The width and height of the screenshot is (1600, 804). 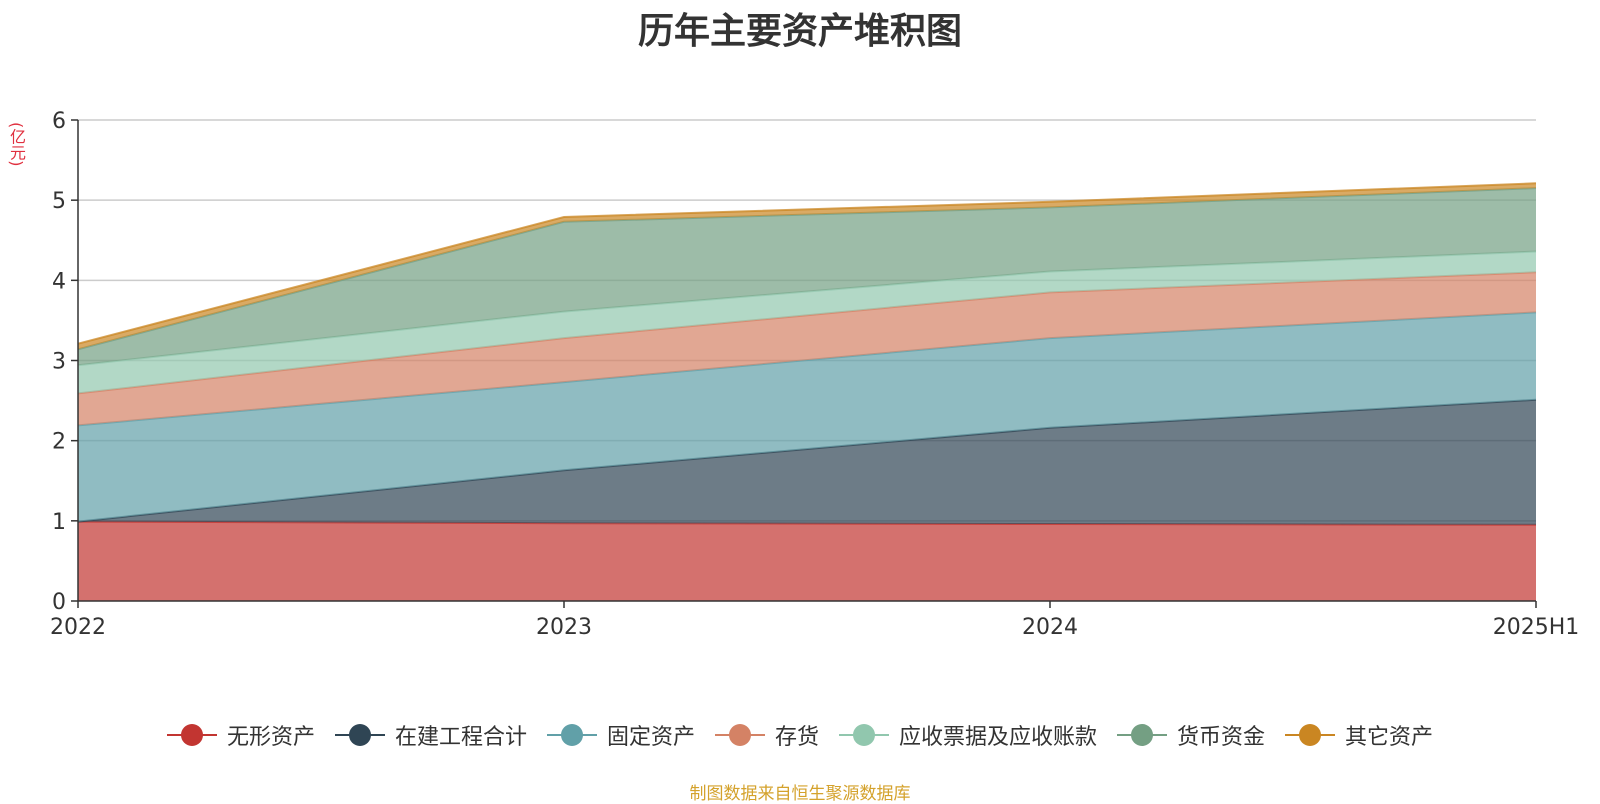 I want to click on x-tick-label: 2022, so click(x=78, y=627).